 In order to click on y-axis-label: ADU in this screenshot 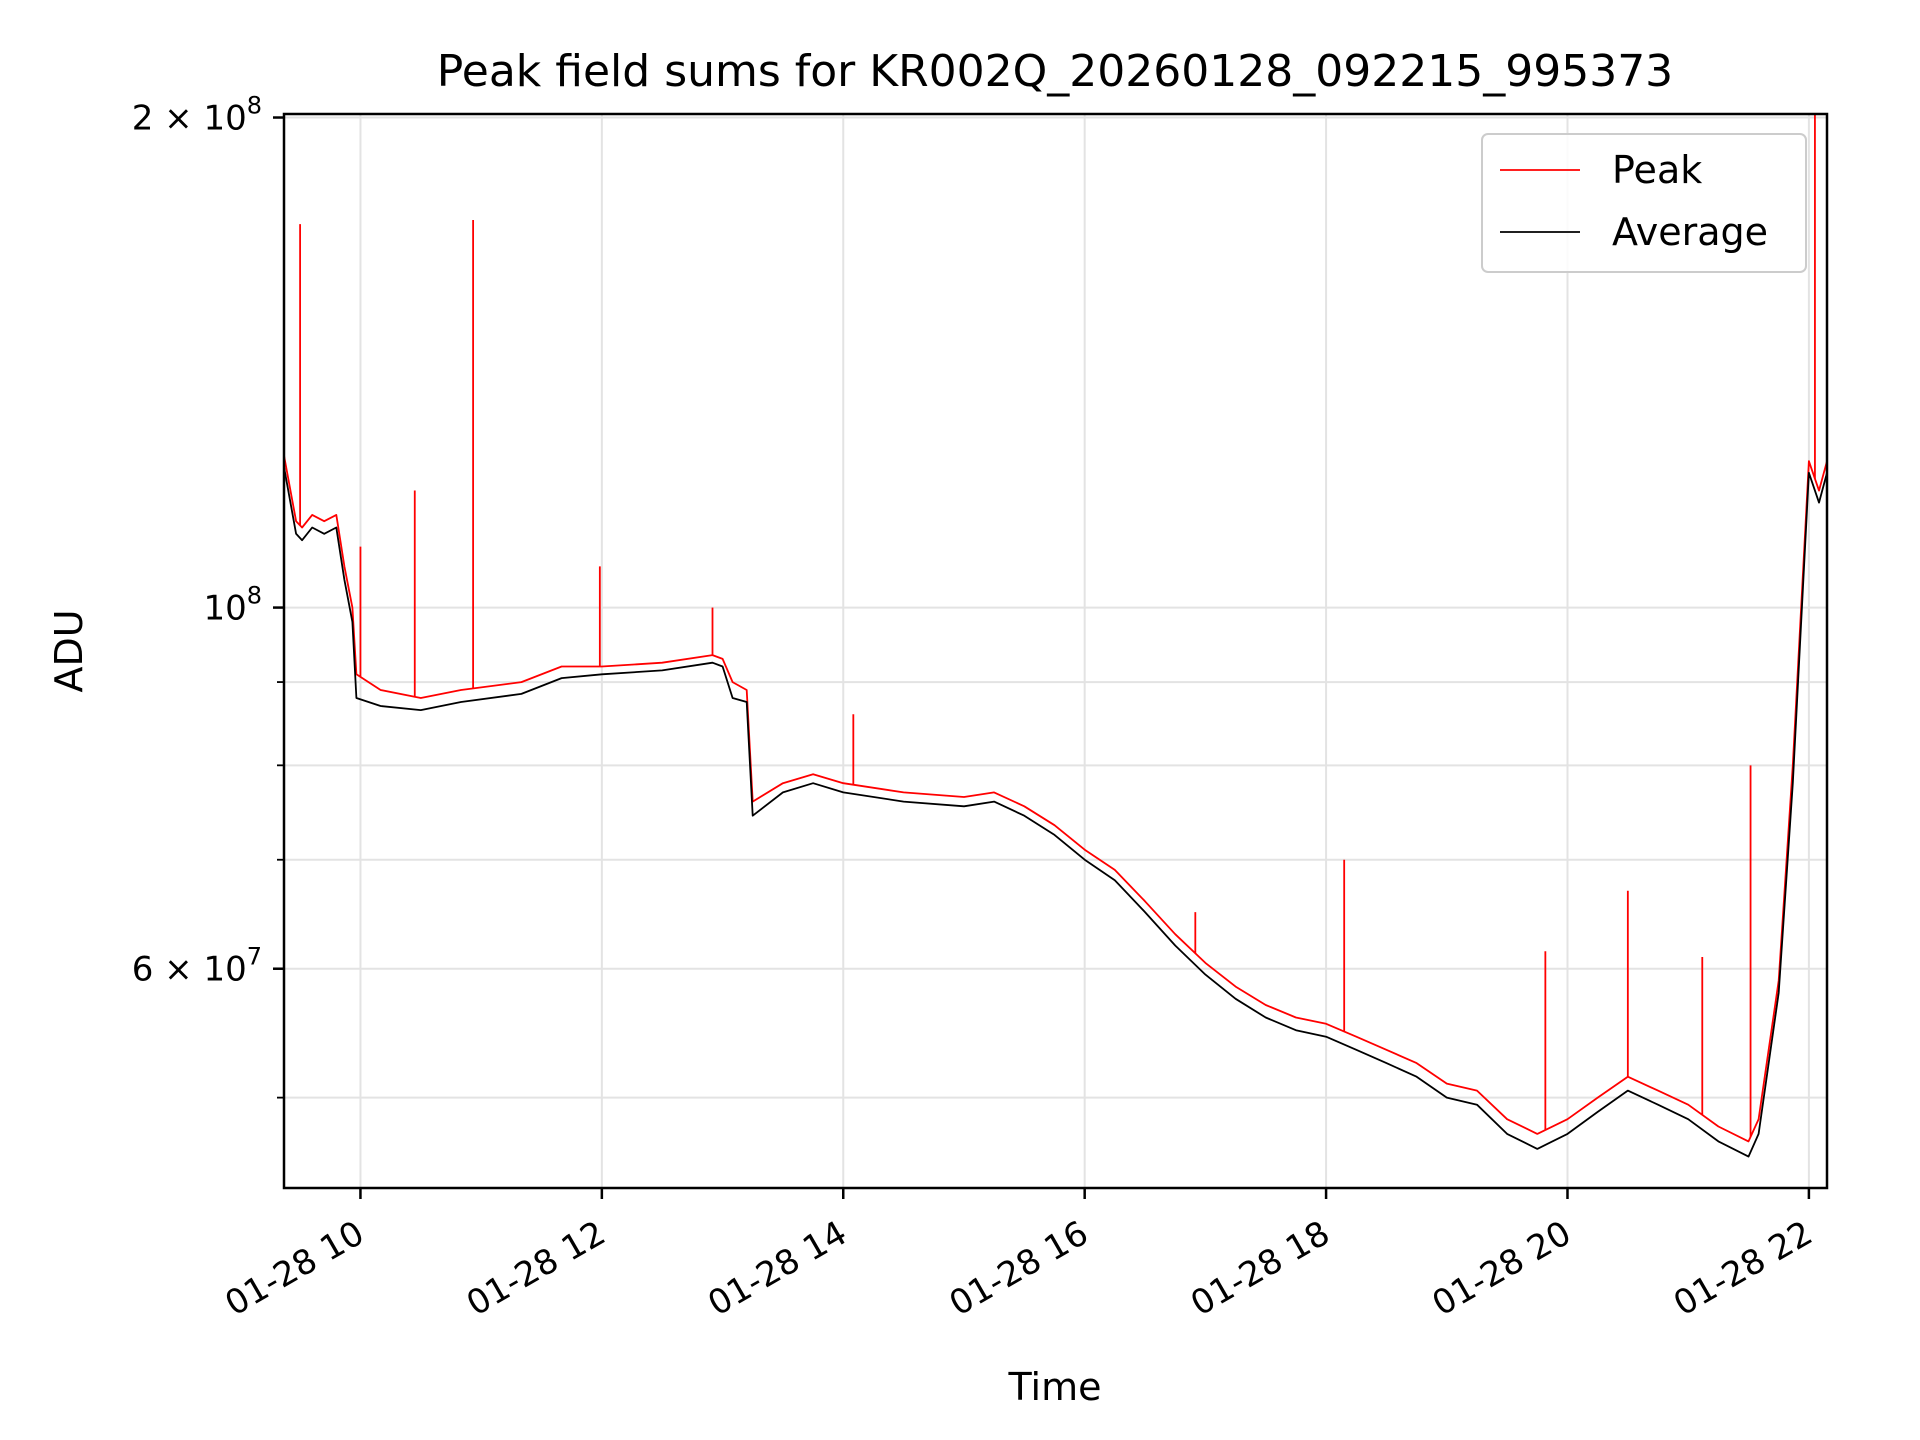, I will do `click(69, 650)`.